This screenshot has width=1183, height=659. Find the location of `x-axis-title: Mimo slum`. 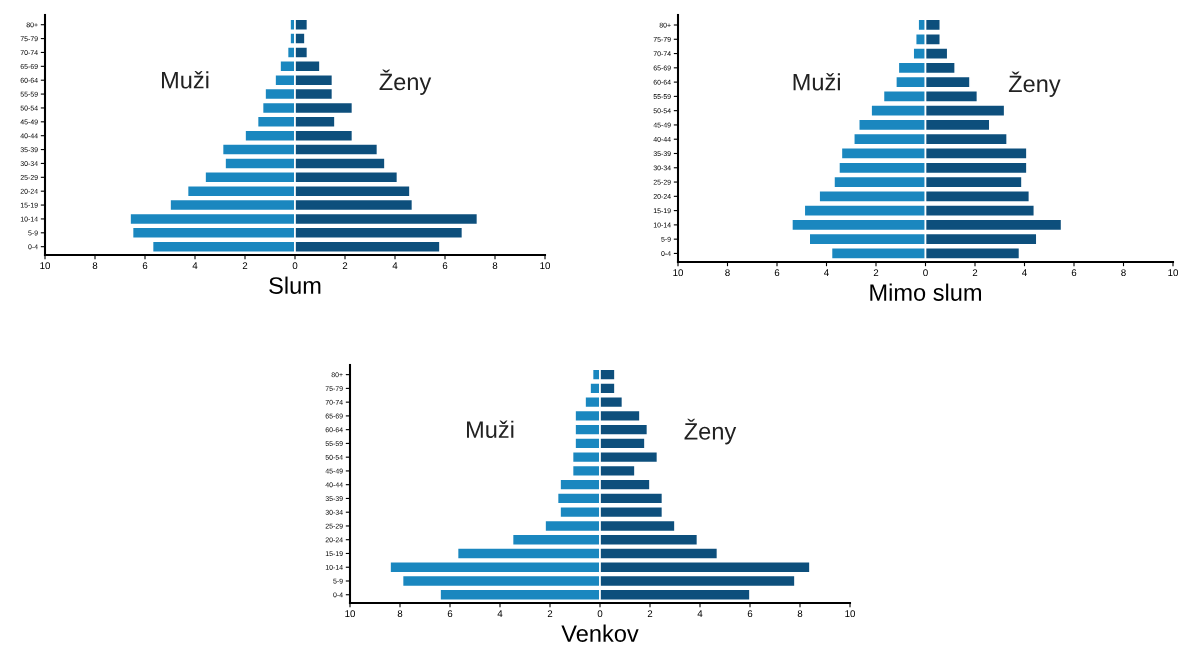

x-axis-title: Mimo slum is located at coordinates (926, 292).